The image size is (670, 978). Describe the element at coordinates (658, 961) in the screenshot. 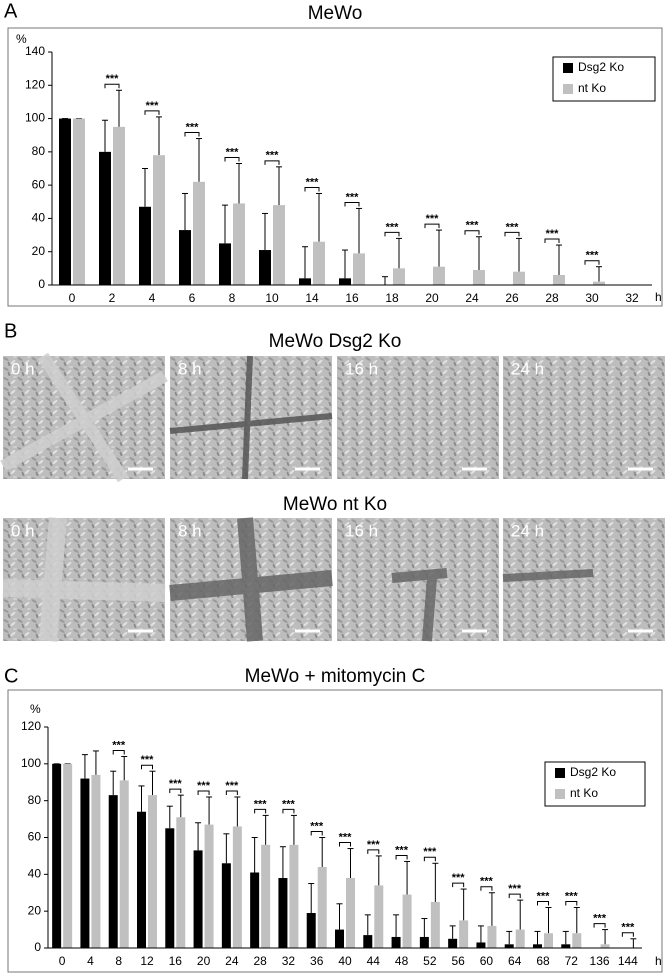

I see `x-axis-unit: h` at that location.